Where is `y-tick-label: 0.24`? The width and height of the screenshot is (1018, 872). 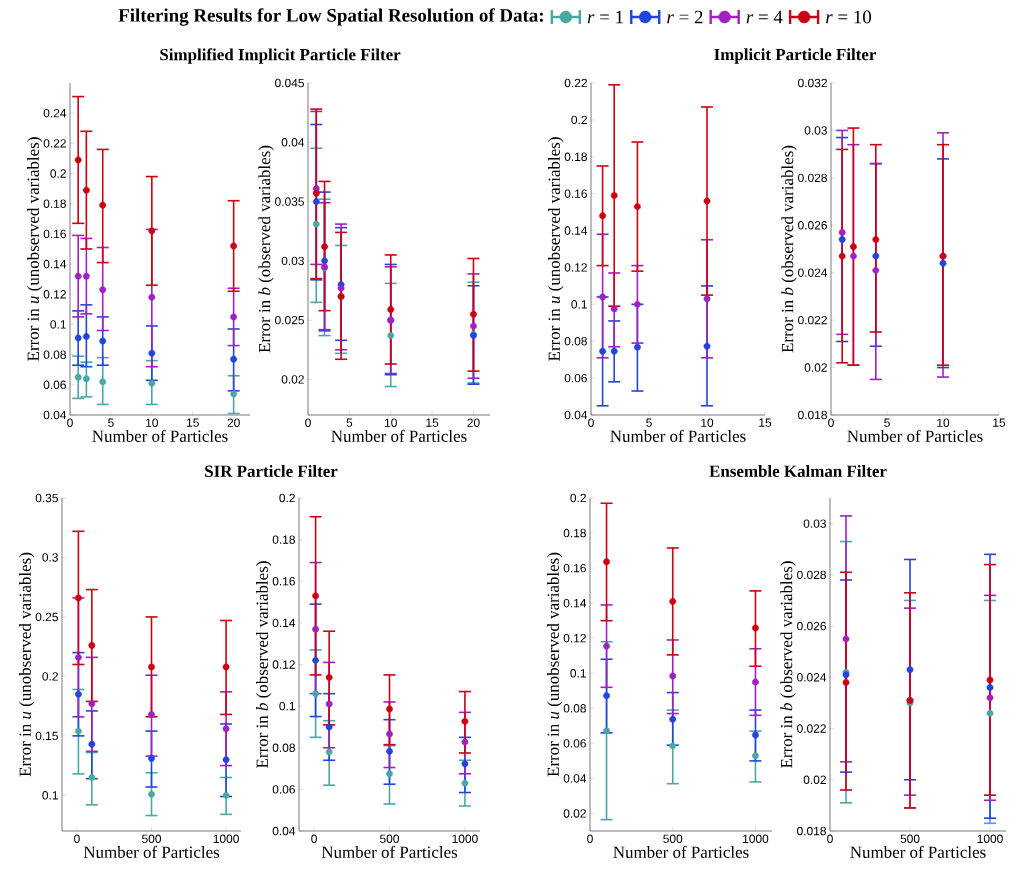 y-tick-label: 0.24 is located at coordinates (55, 113).